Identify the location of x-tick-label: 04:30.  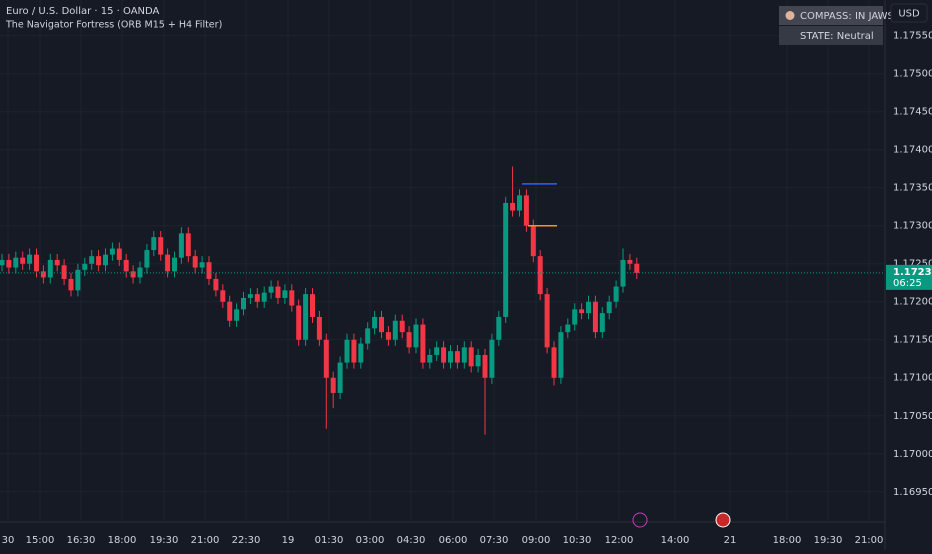
(411, 540).